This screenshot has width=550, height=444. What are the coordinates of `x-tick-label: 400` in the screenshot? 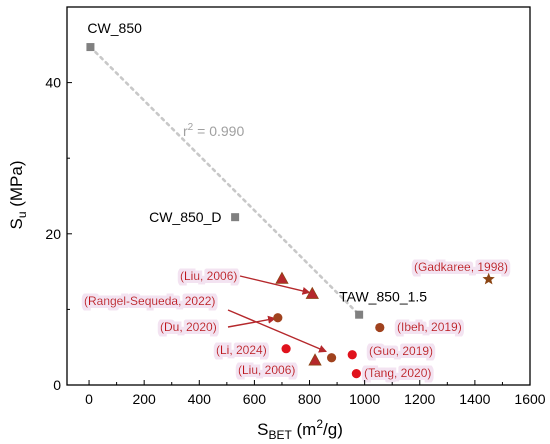 It's located at (200, 399).